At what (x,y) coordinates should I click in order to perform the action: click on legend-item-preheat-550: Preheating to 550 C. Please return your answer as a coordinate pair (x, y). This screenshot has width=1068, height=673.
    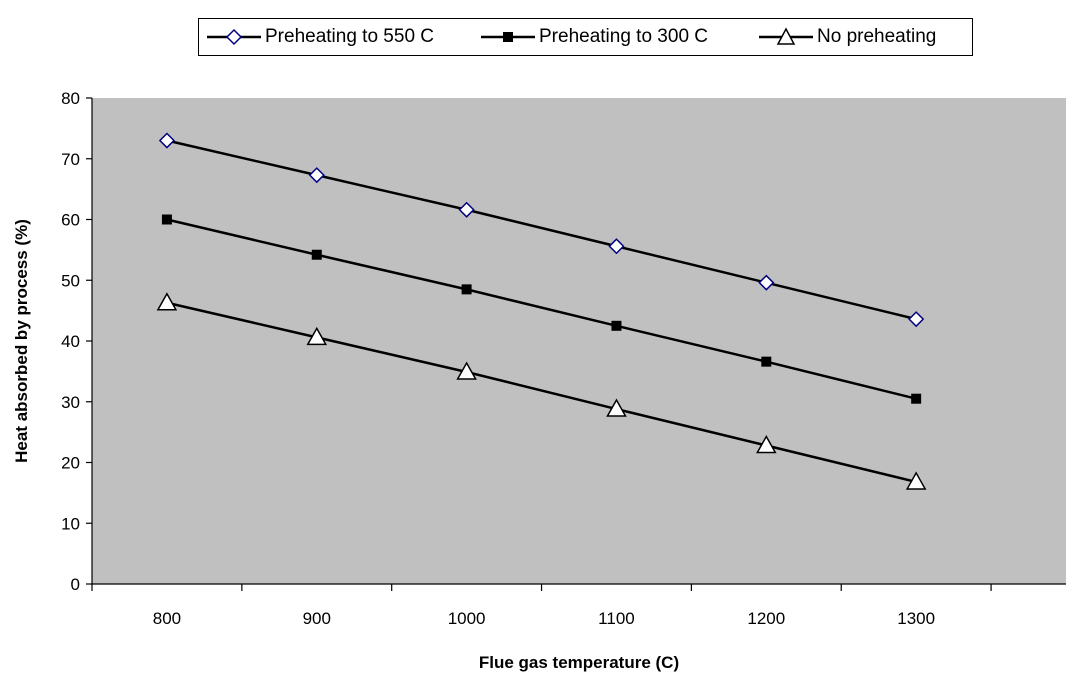
    Looking at the image, I should click on (320, 37).